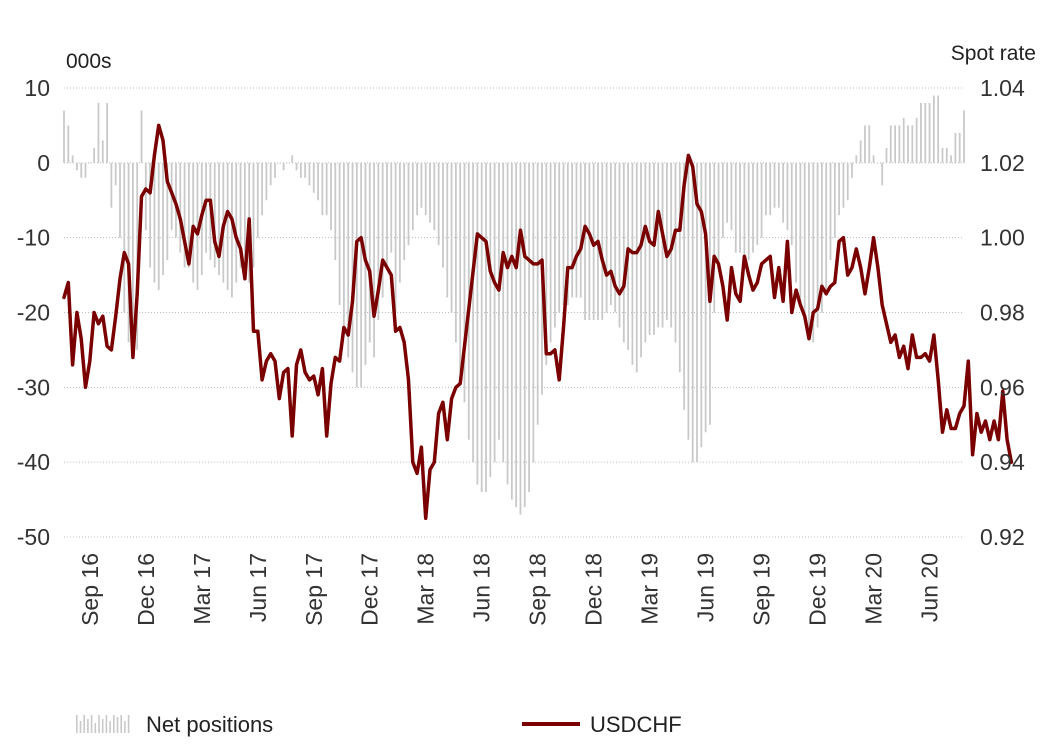 The image size is (1044, 753). What do you see at coordinates (594, 589) in the screenshot?
I see `x-tick-label: Dec 18` at bounding box center [594, 589].